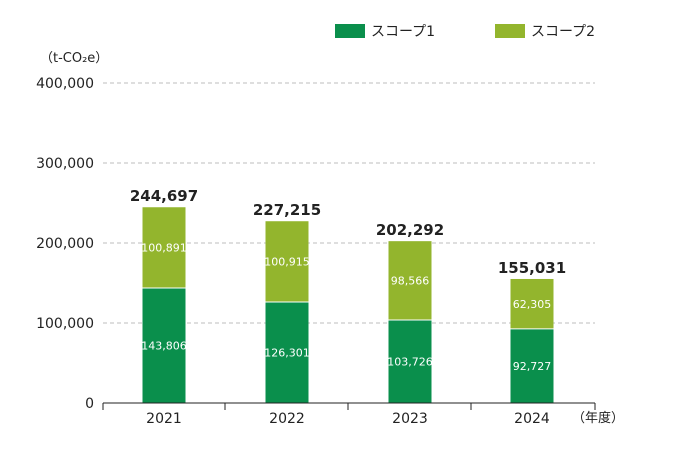 This screenshot has width=690, height=450. Describe the element at coordinates (465, 32) in the screenshot. I see `legend: スコープ1 スコープ2` at that location.